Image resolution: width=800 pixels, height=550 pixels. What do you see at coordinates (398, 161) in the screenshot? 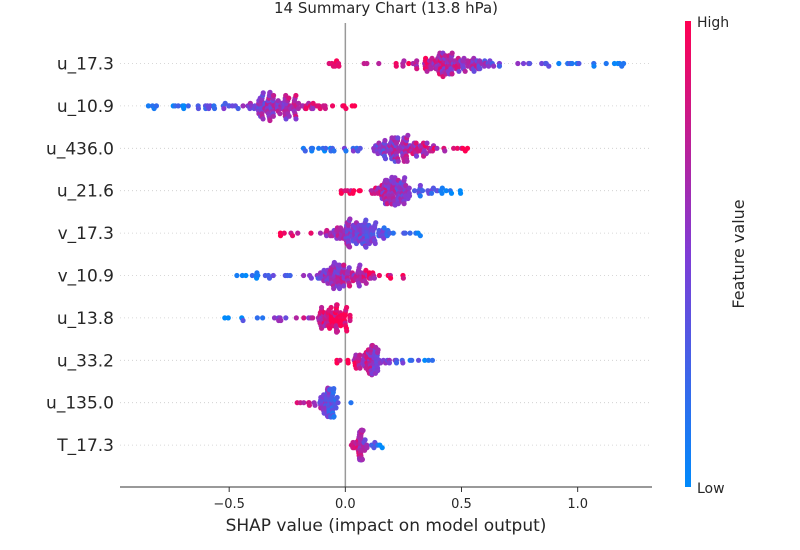
I see `point-u_436.0-72` at bounding box center [398, 161].